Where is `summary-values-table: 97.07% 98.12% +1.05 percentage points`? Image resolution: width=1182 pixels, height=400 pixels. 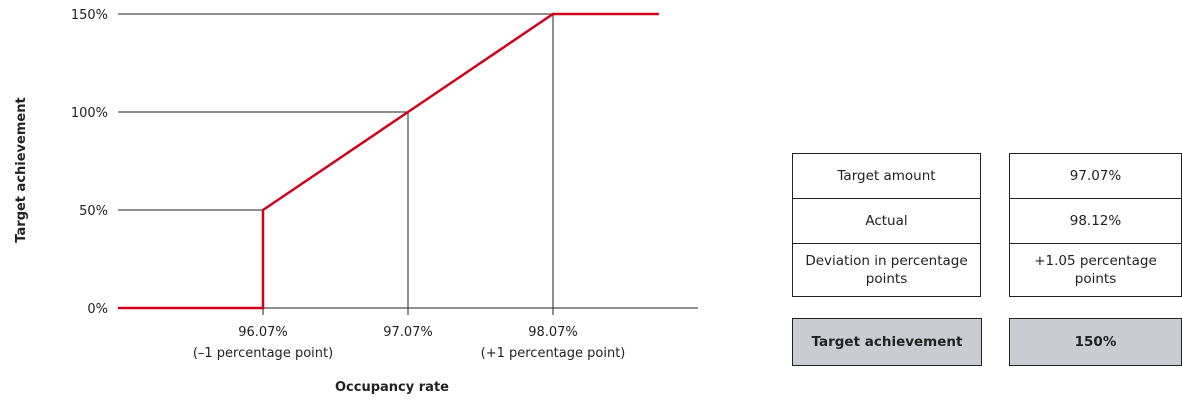 summary-values-table: 97.07% 98.12% +1.05 percentage points is located at coordinates (1095, 225).